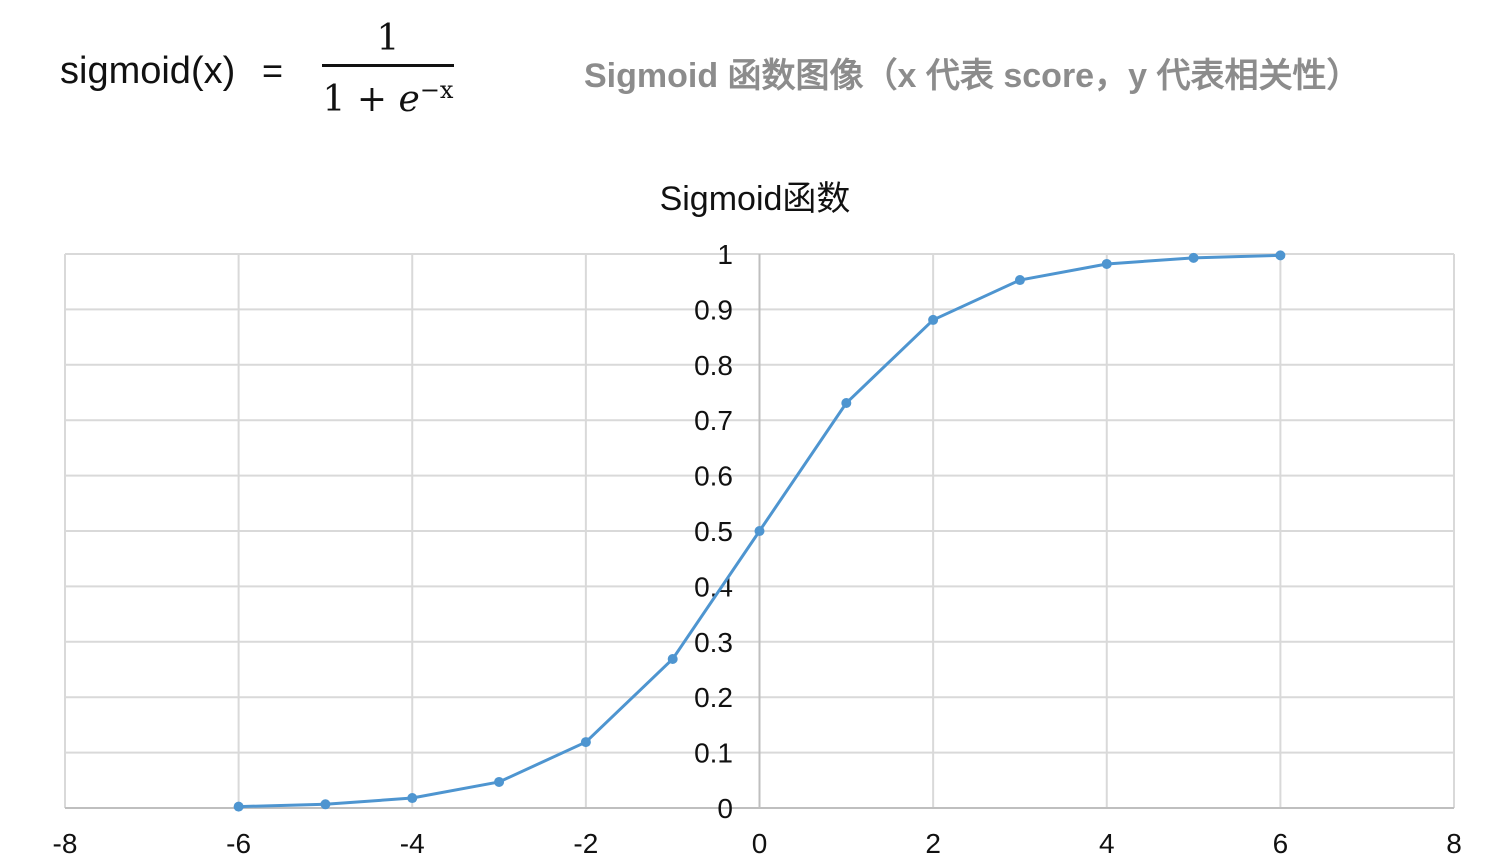  What do you see at coordinates (713, 642) in the screenshot?
I see `y-tick-label: 0.3` at bounding box center [713, 642].